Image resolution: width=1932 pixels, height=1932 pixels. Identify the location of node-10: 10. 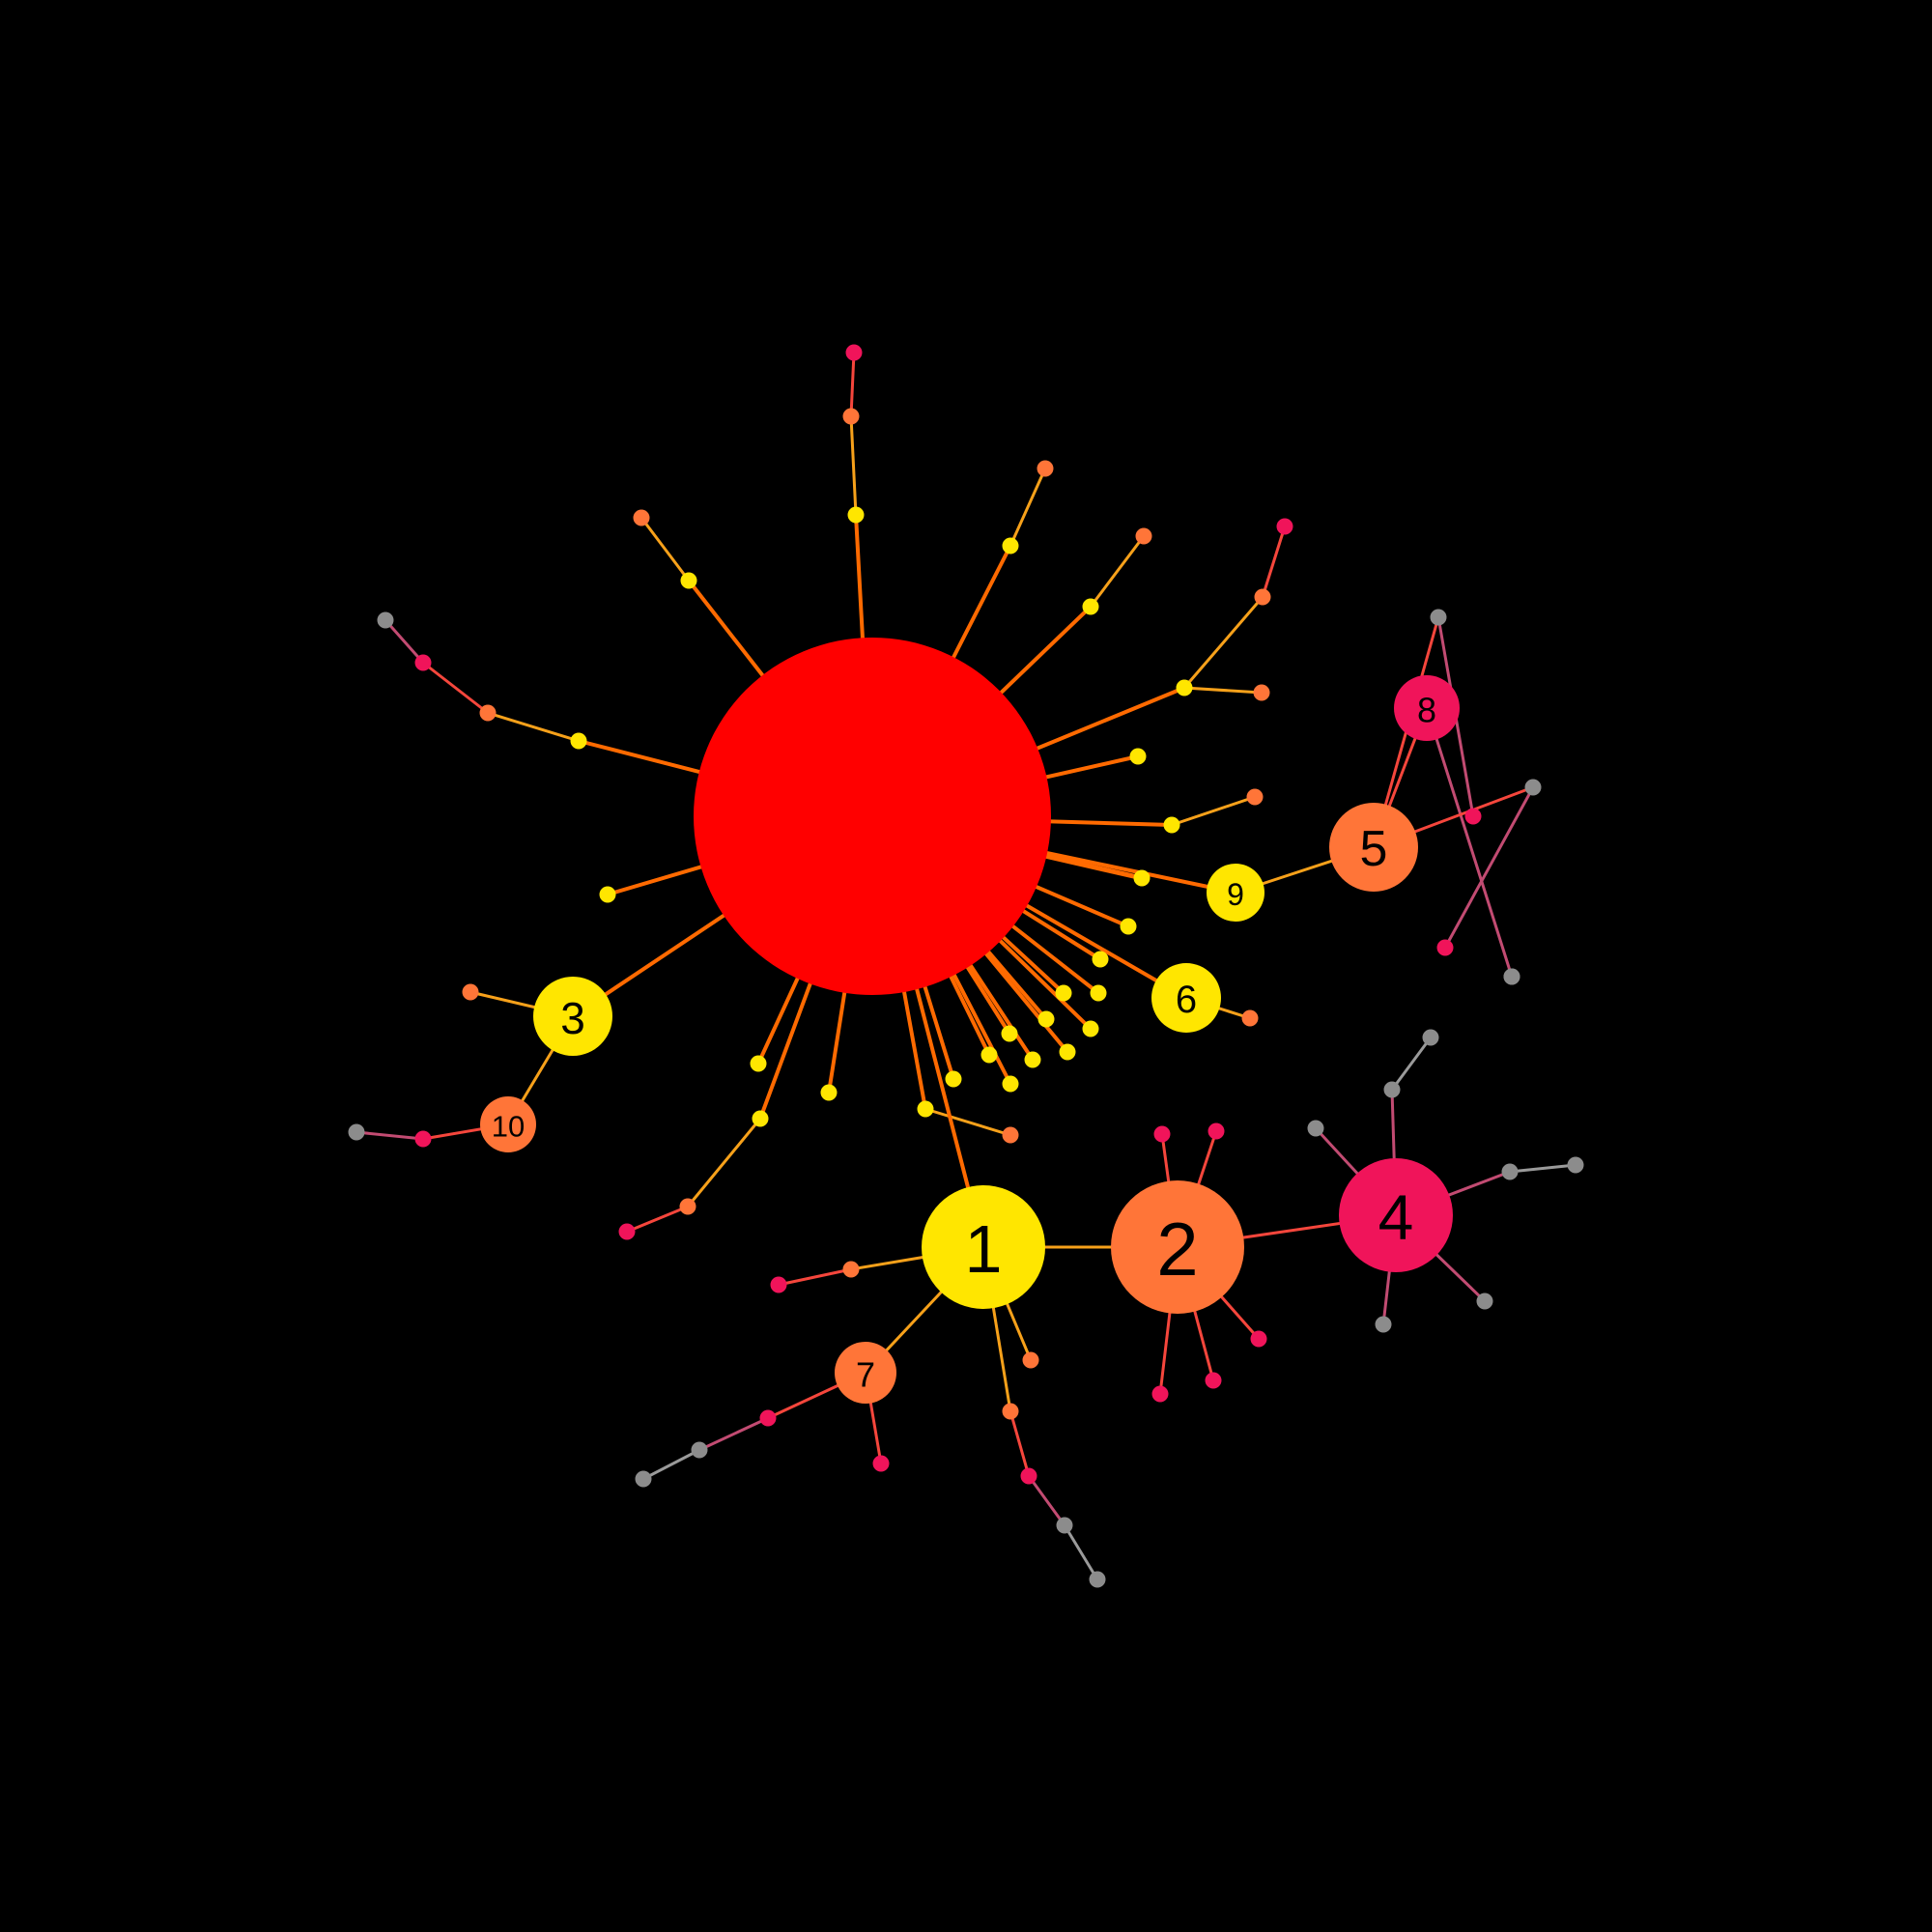
(508, 1124).